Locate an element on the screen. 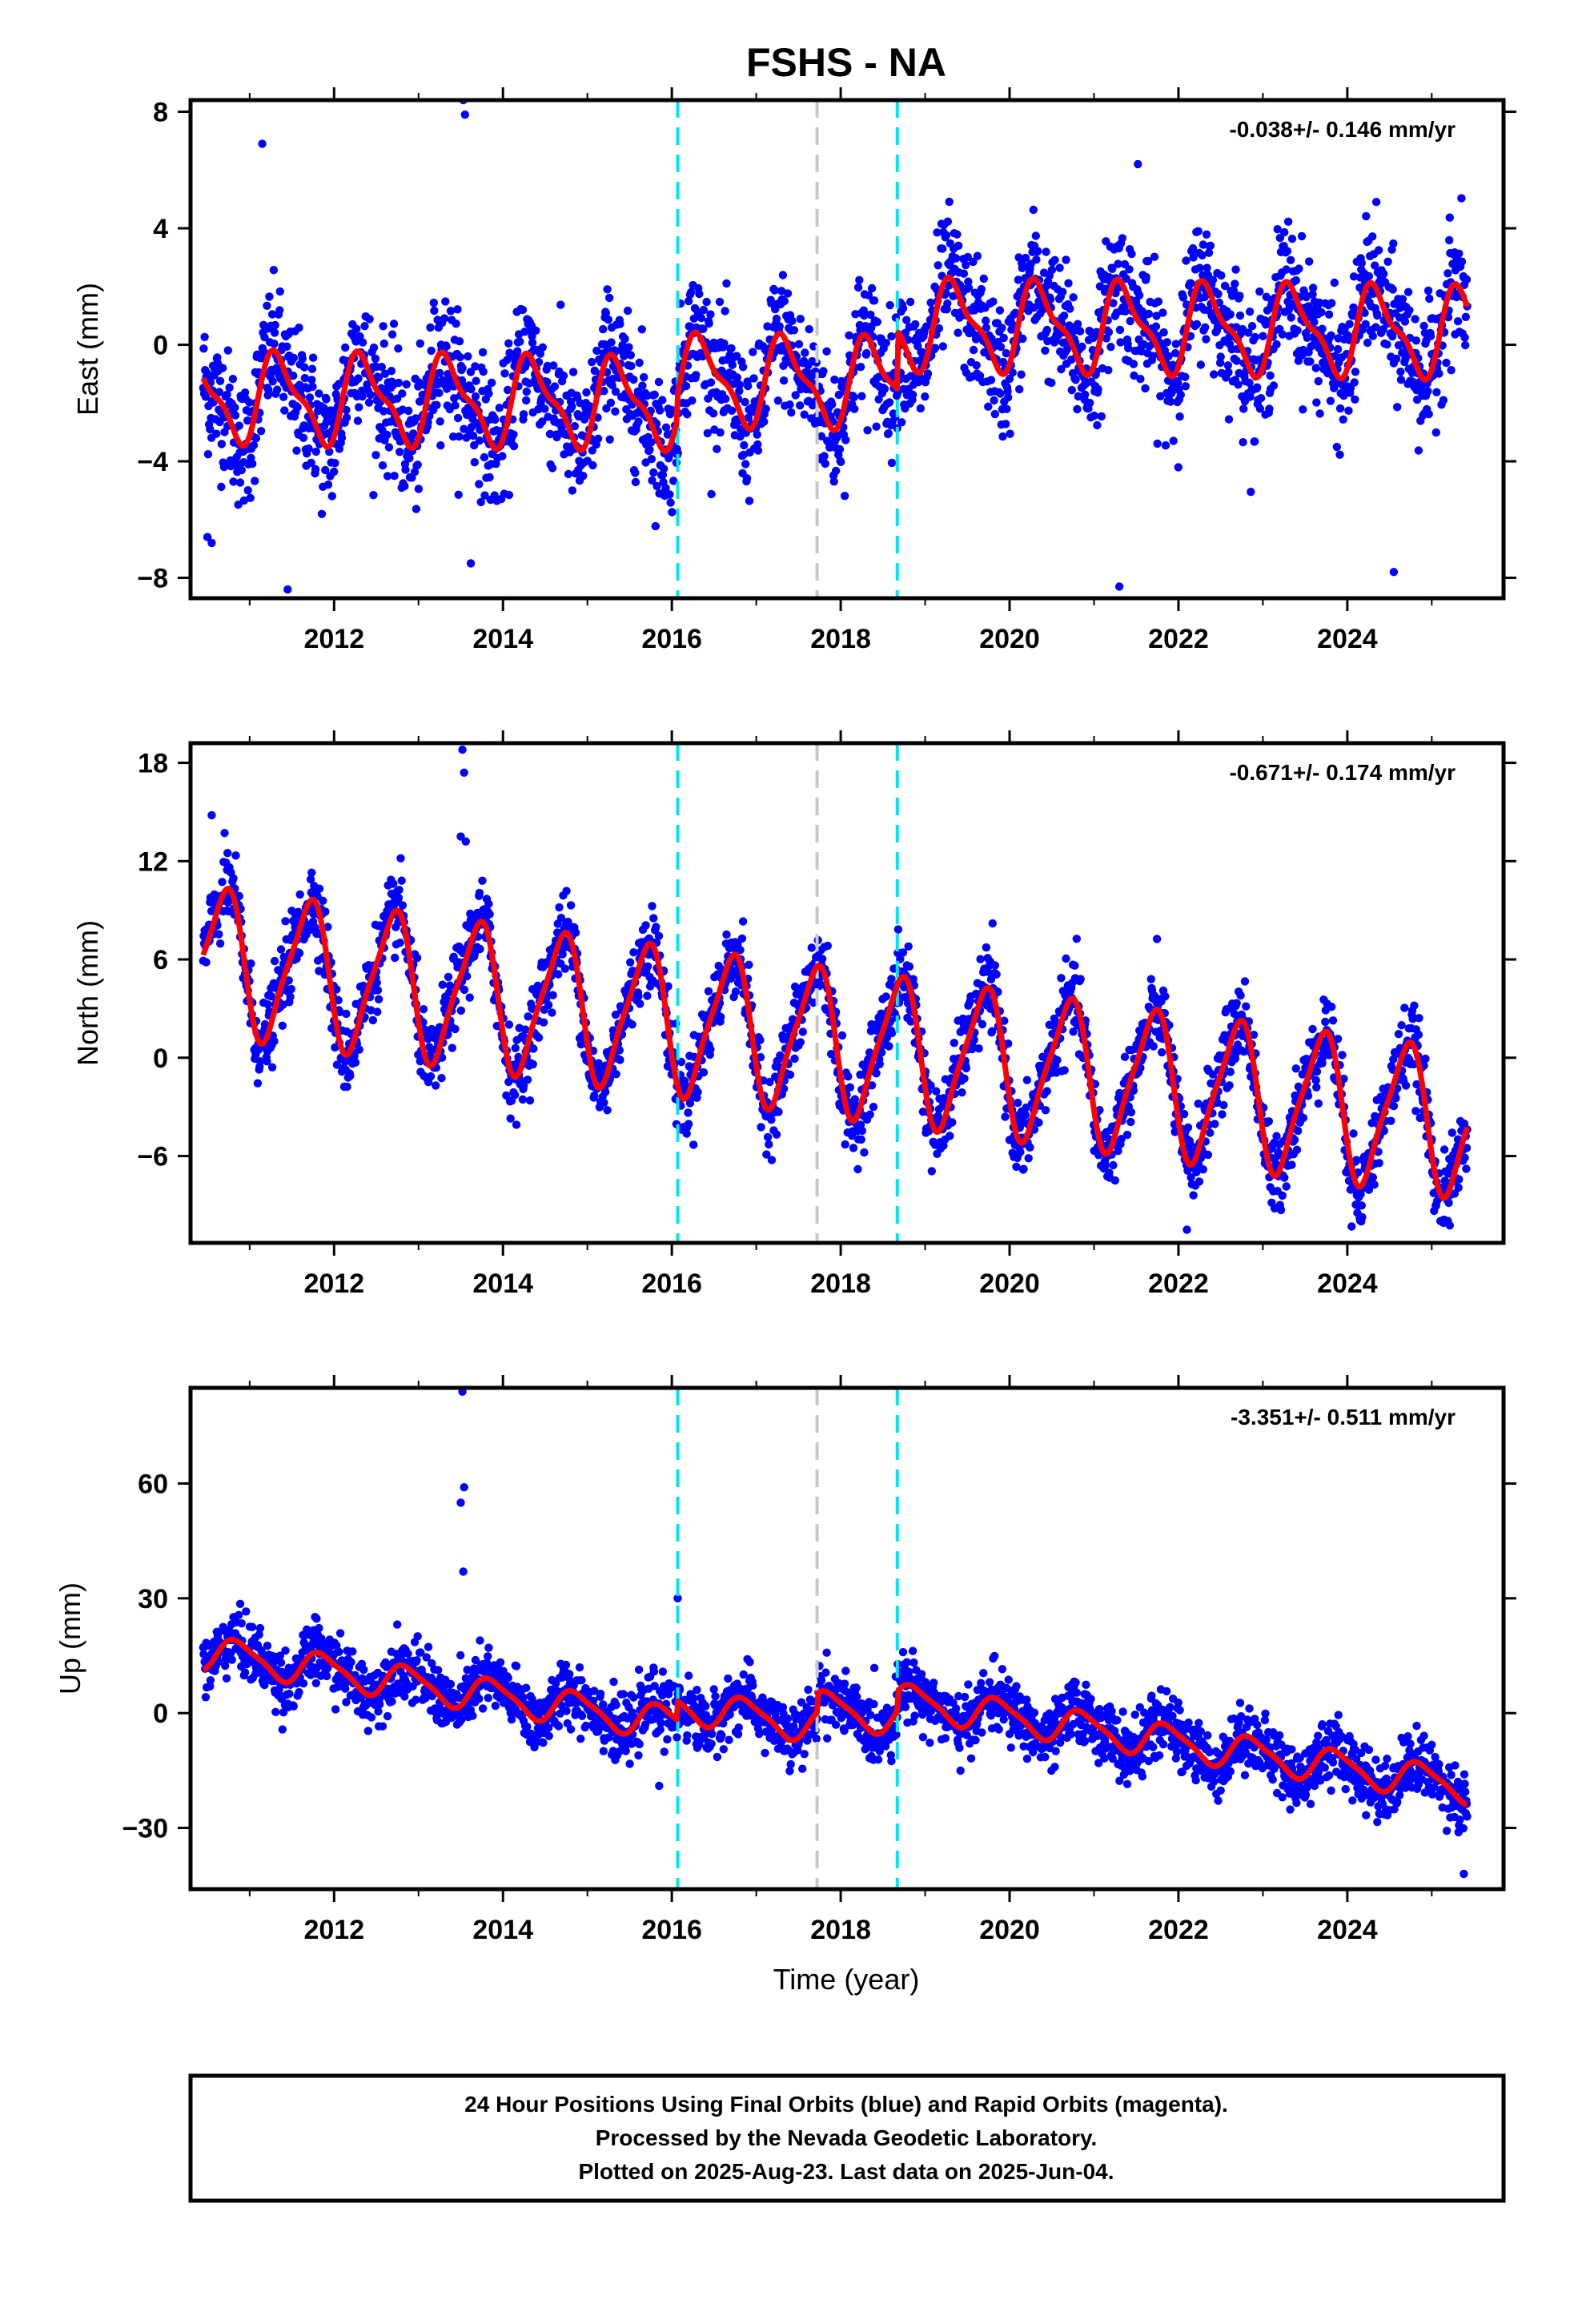 The height and width of the screenshot is (2324, 1582). x-tick-label: 2014 is located at coordinates (502, 639).